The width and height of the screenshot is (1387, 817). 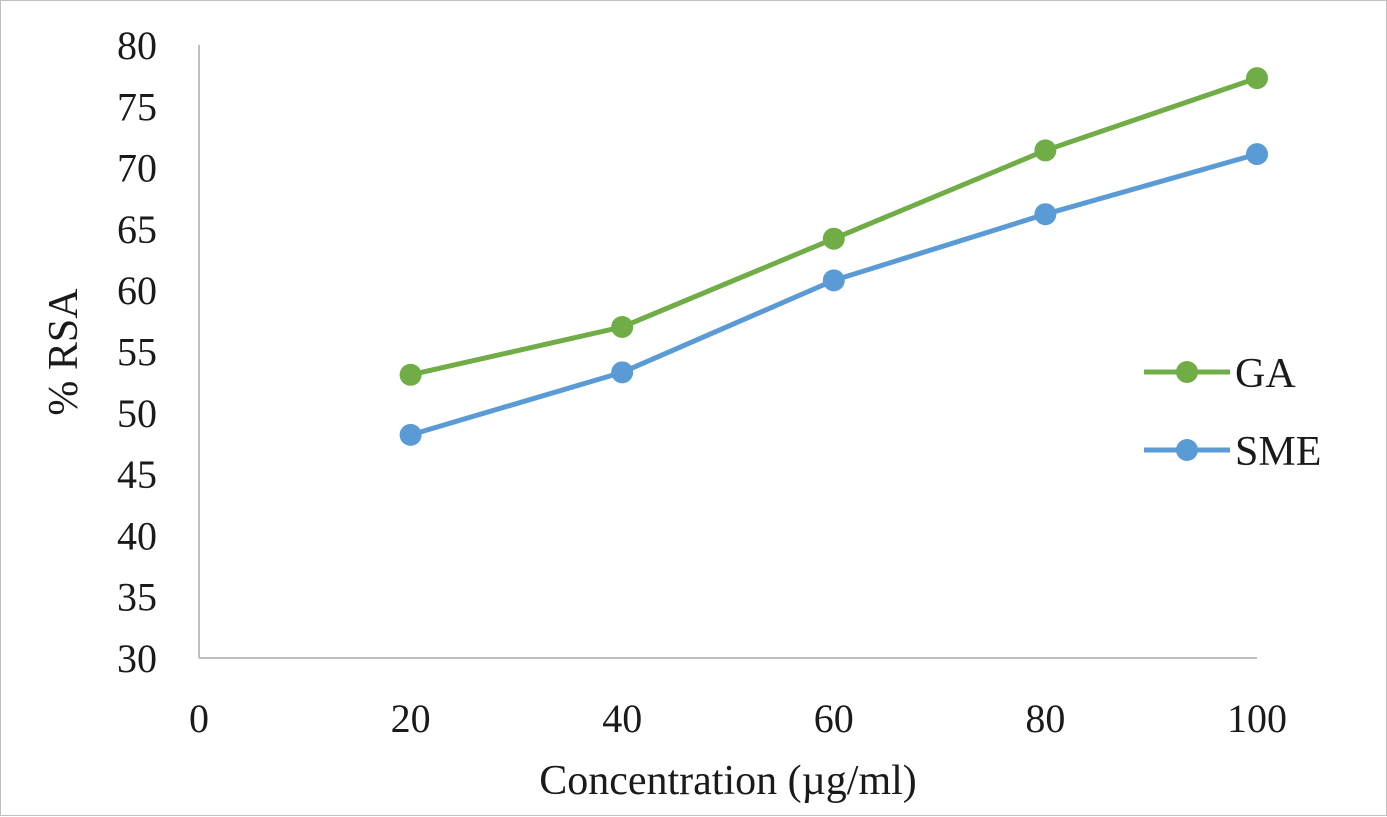 What do you see at coordinates (137, 45) in the screenshot?
I see `y-tick-label: 80` at bounding box center [137, 45].